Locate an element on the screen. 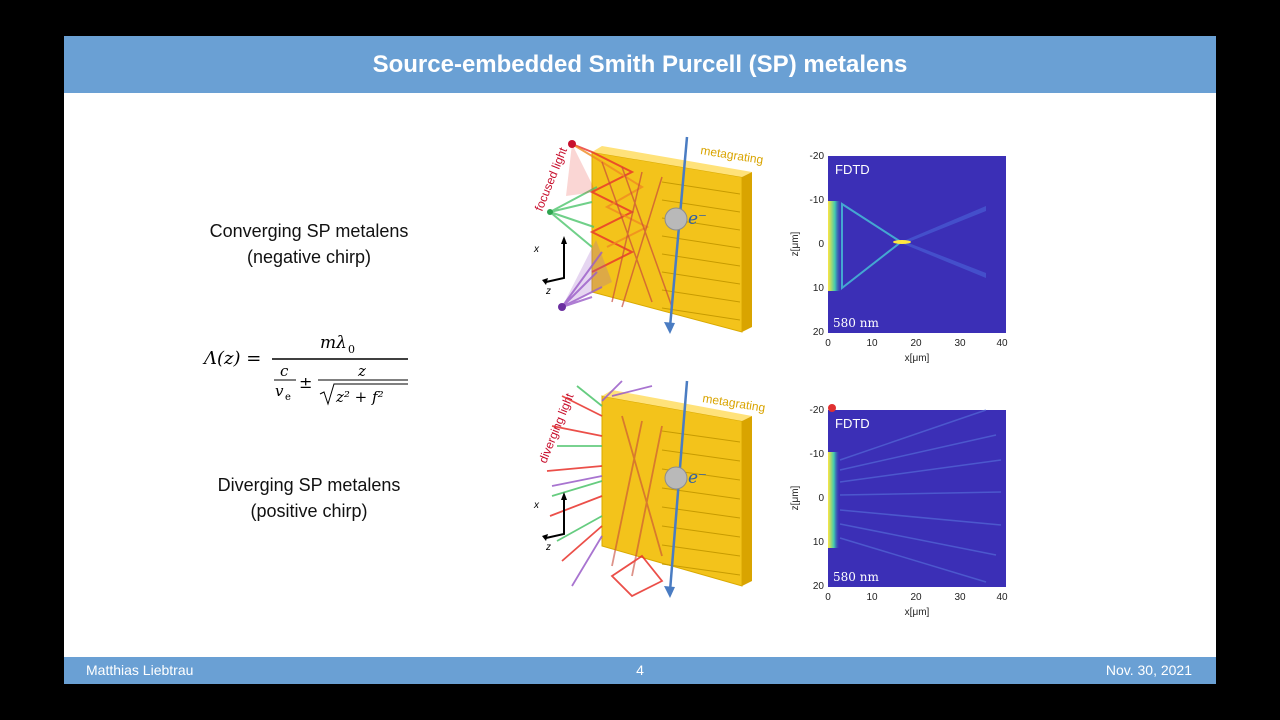  formula-pm: ± is located at coordinates (305, 382).